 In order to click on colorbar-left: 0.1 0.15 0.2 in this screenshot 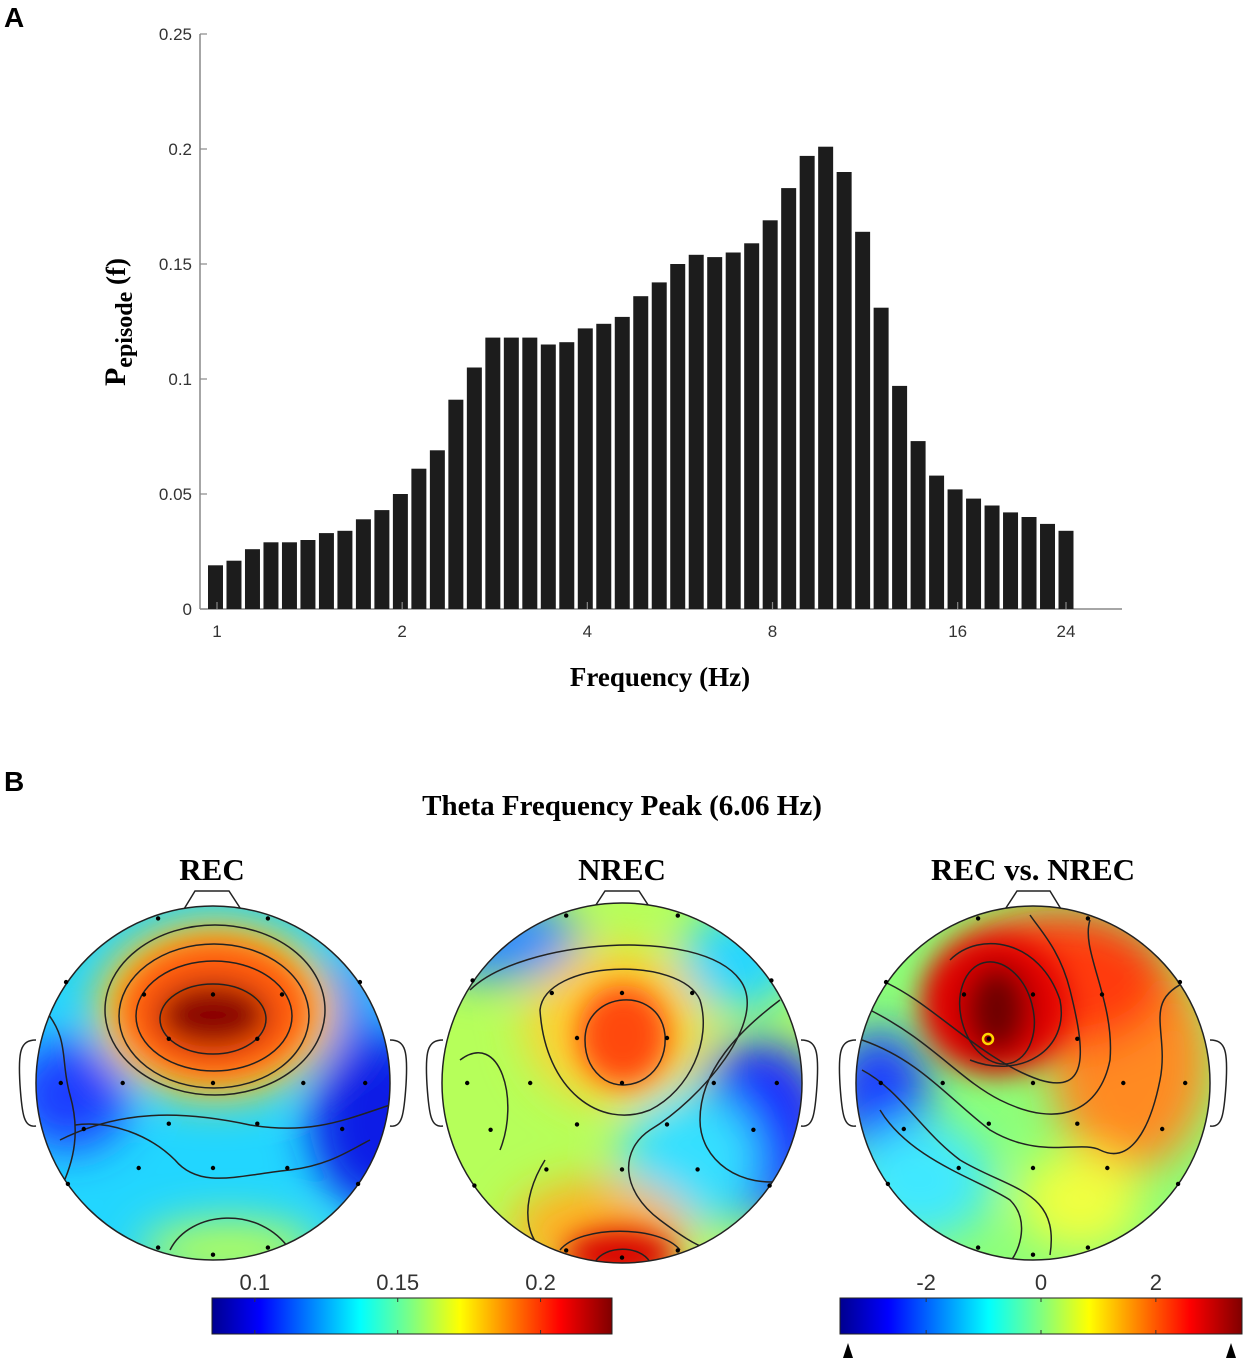, I will do `click(412, 1302)`.